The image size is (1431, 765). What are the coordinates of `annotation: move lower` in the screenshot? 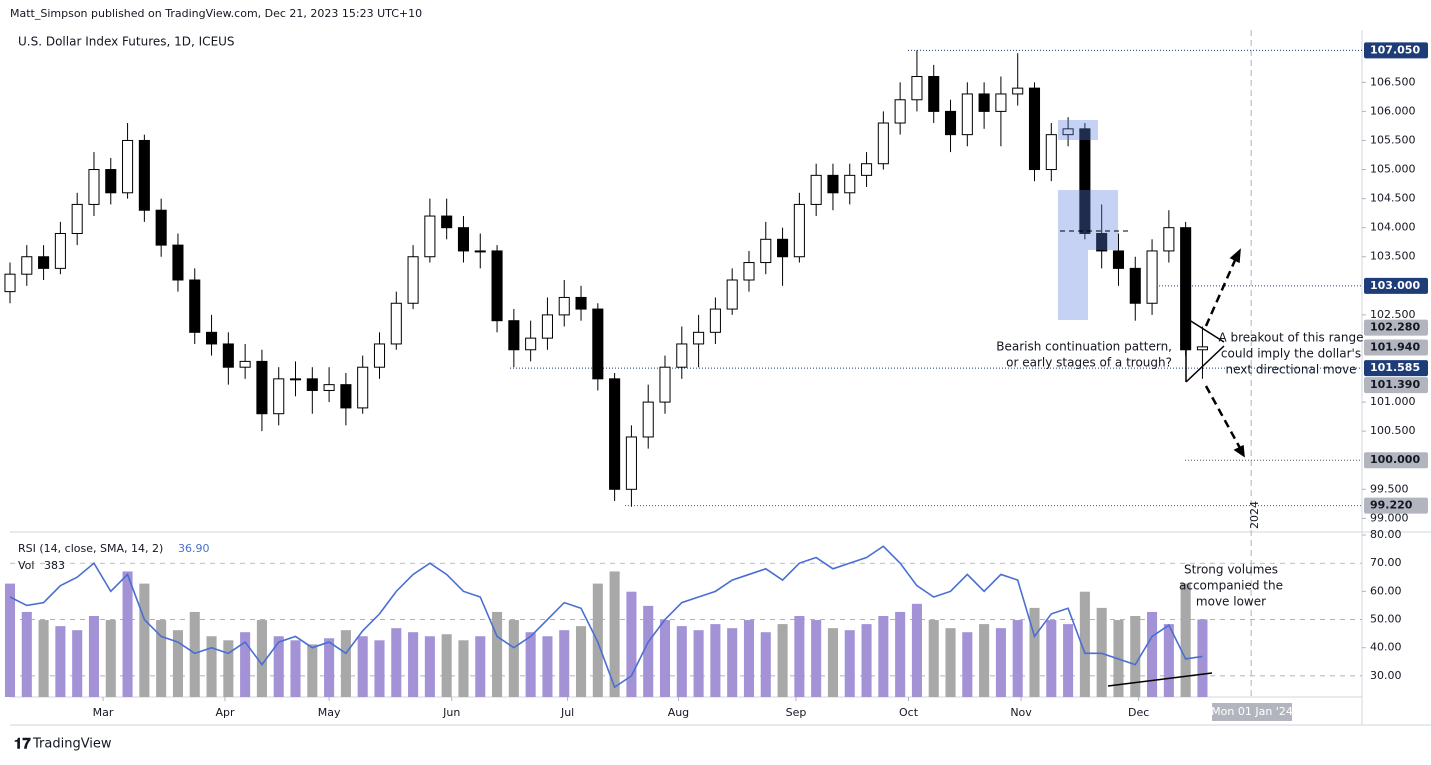 It's located at (1231, 602).